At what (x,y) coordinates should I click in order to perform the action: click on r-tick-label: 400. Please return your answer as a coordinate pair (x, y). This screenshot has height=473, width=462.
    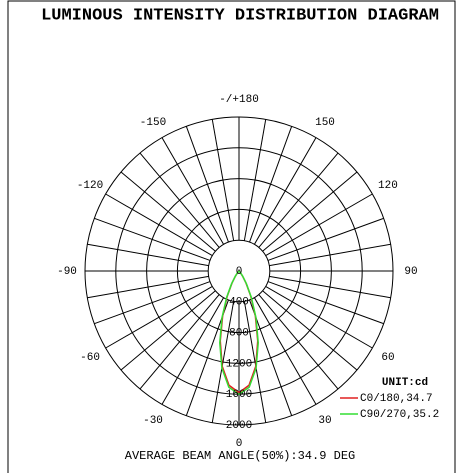
    Looking at the image, I should click on (239, 303).